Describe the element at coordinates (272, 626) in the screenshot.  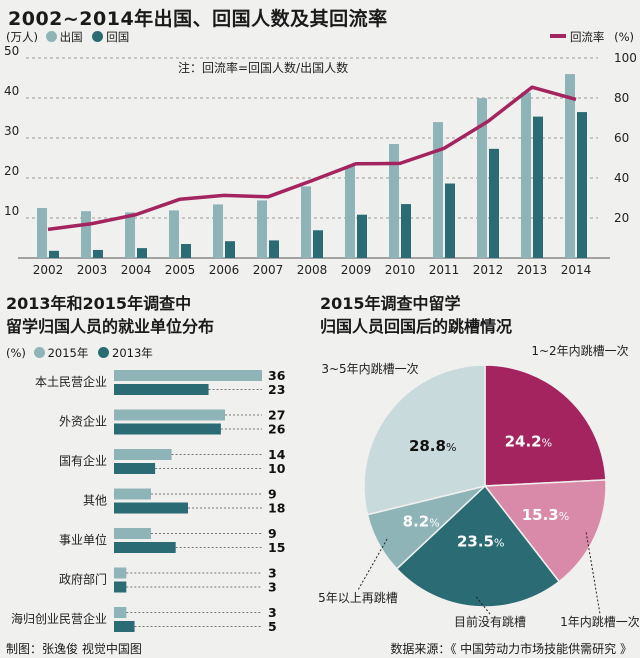
I see `value-2013: 5` at that location.